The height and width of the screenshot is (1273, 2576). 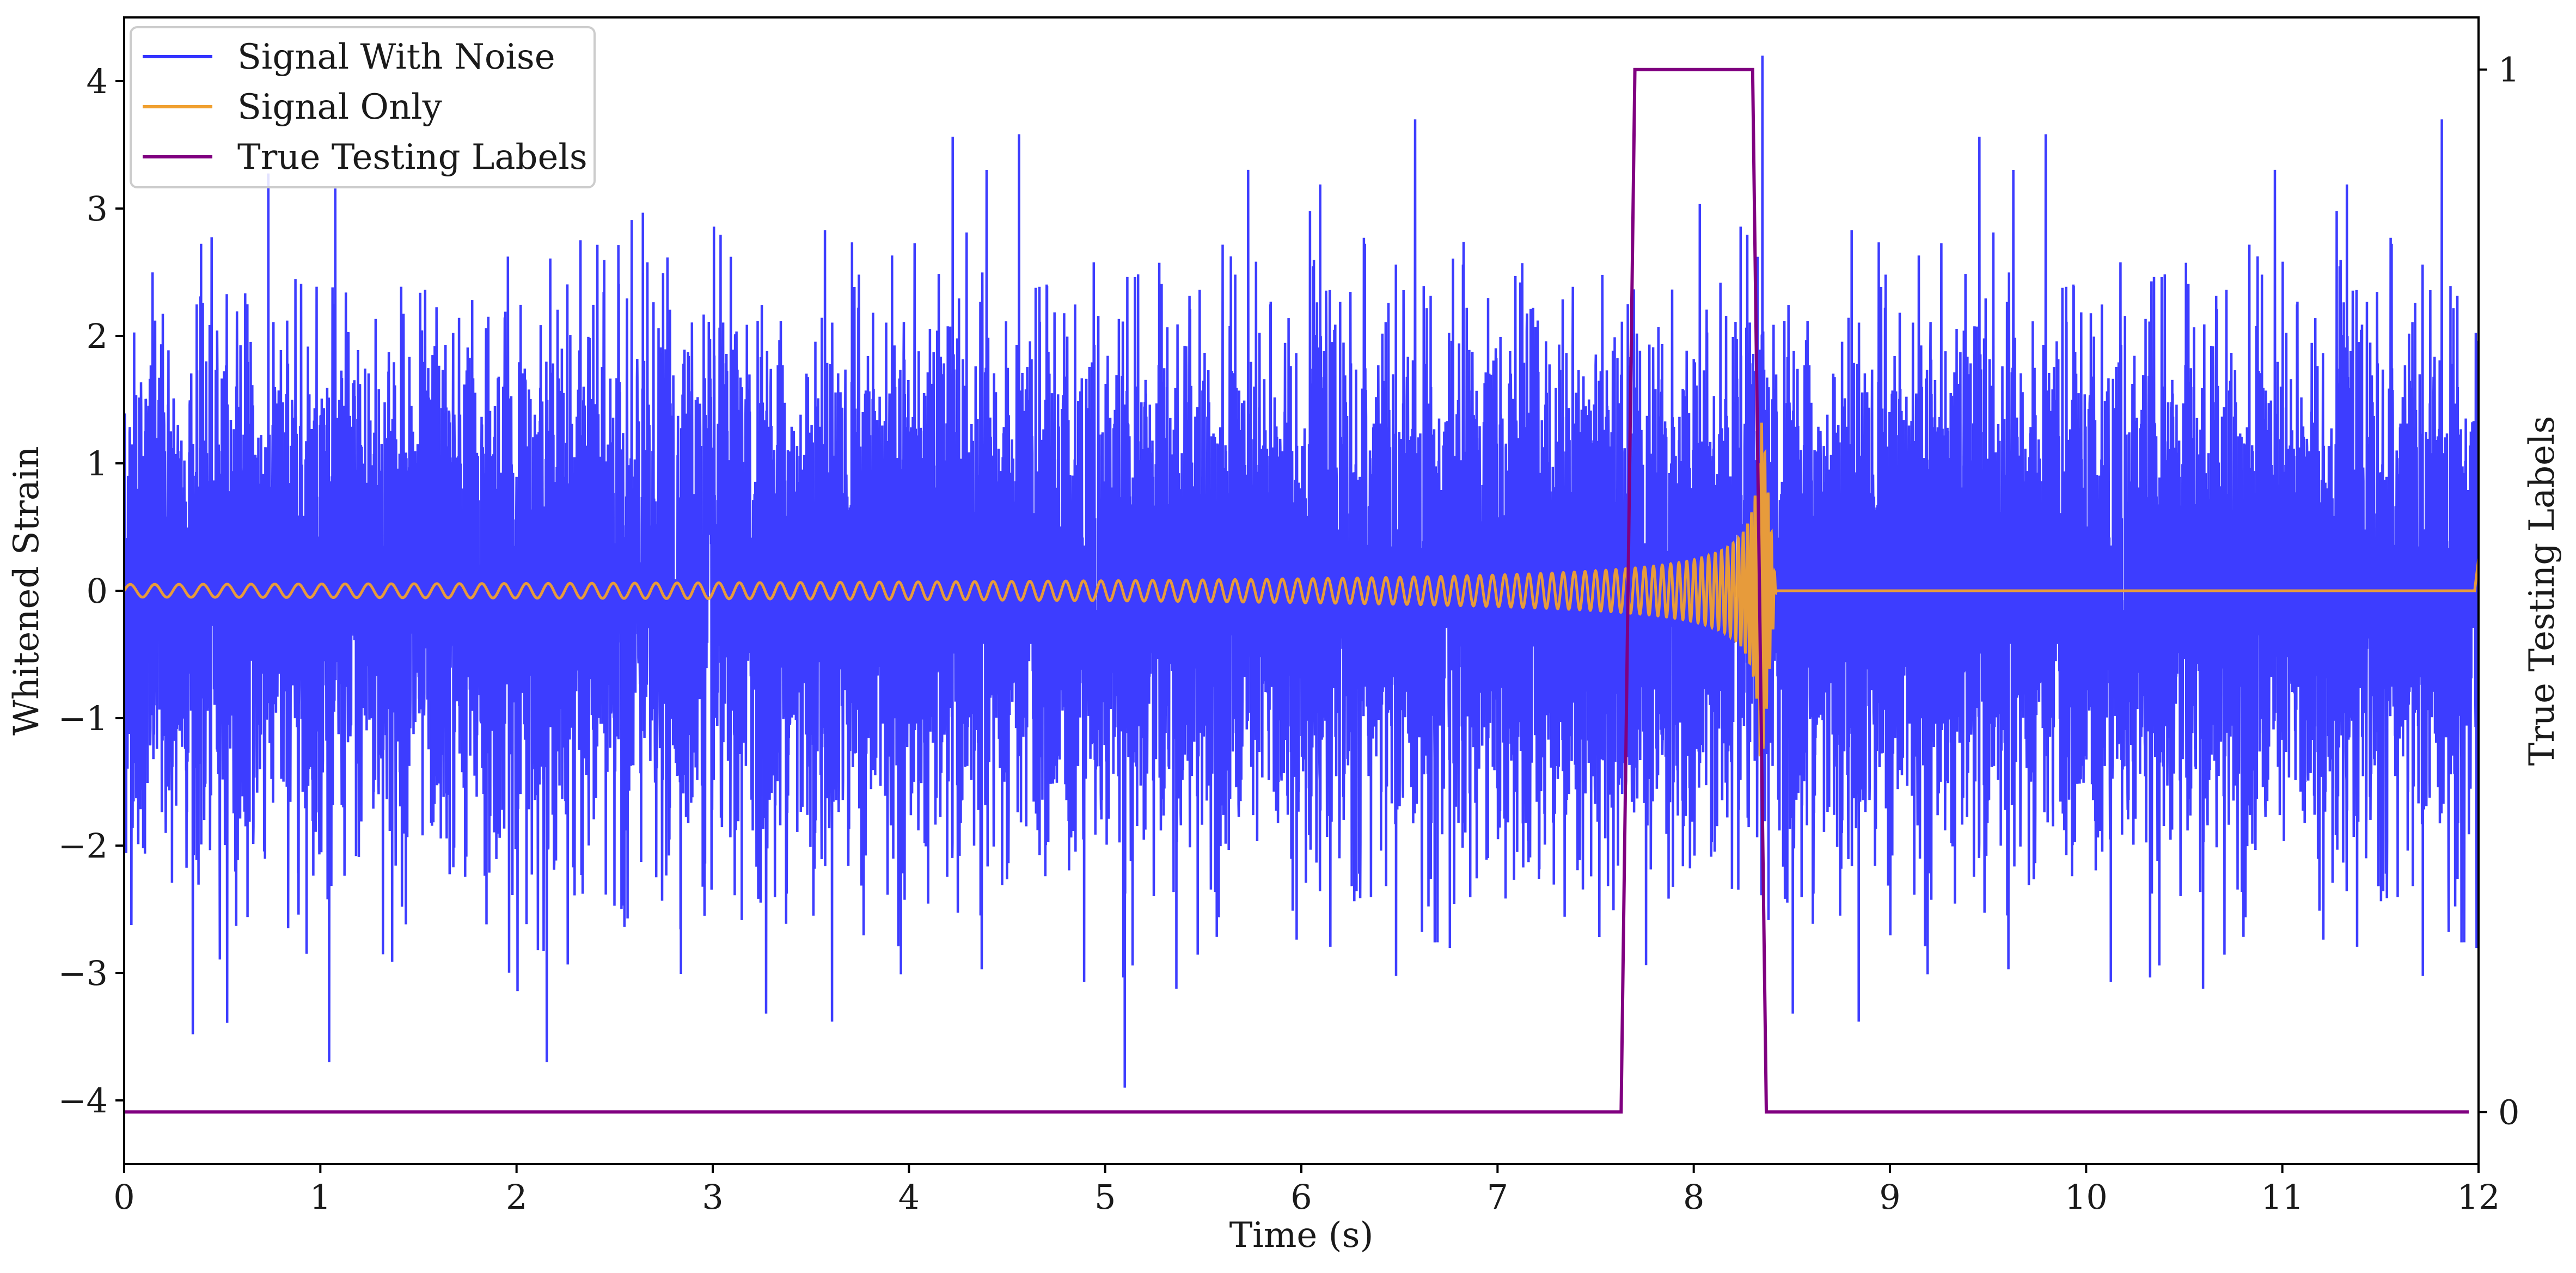 I want to click on x-tick-label: 6, so click(x=1301, y=1197).